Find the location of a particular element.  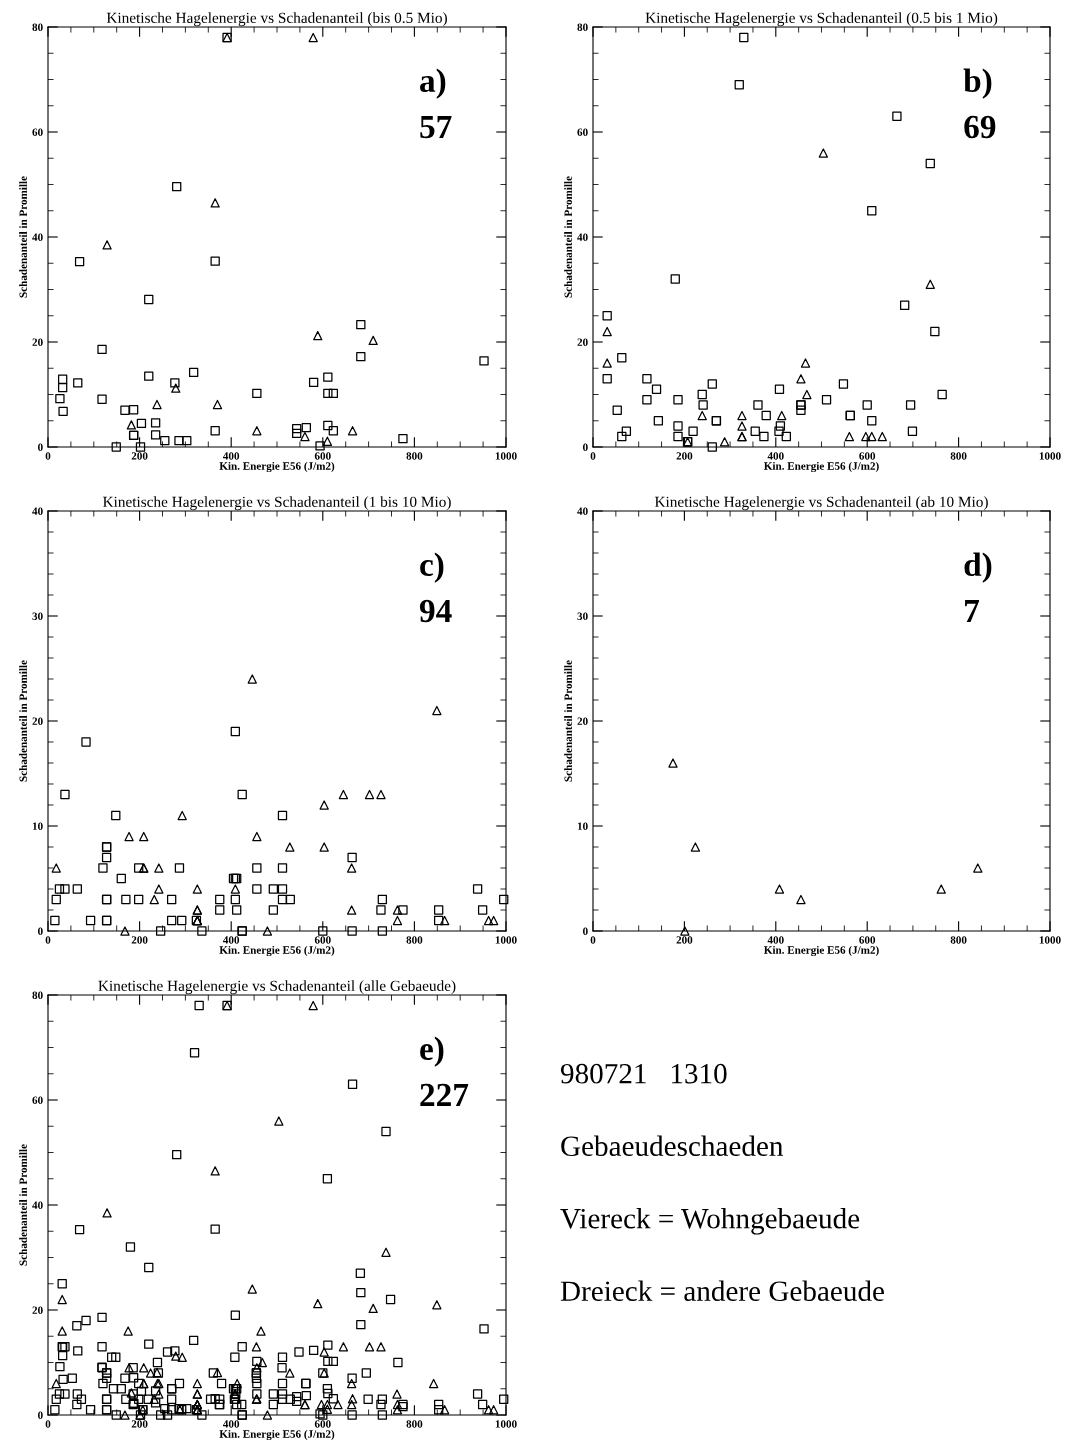

chart-title: Kinetische Hagelenergie vs Schadenanteil (bis 0.5 Mio) is located at coordinates (276, 19).